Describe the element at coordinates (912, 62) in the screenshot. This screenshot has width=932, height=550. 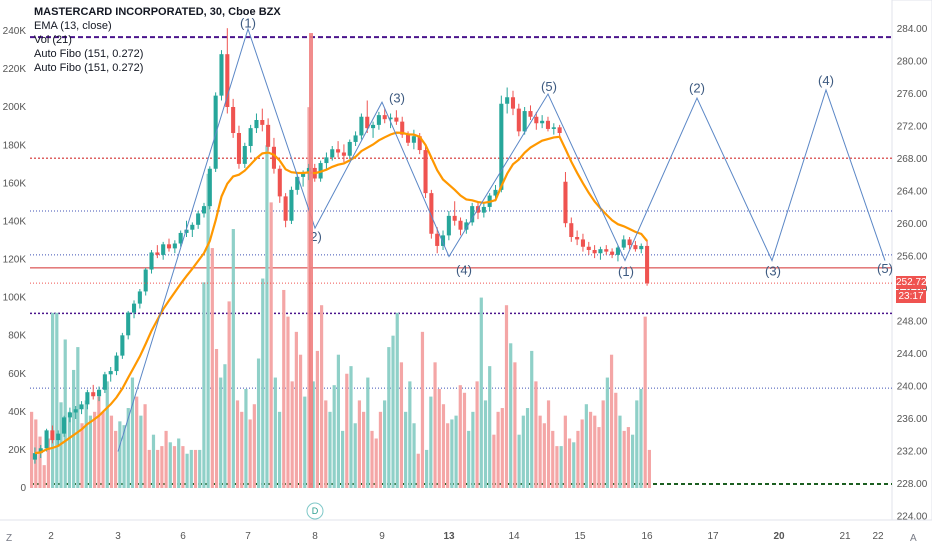
I see `price-tick-label: 280.00` at that location.